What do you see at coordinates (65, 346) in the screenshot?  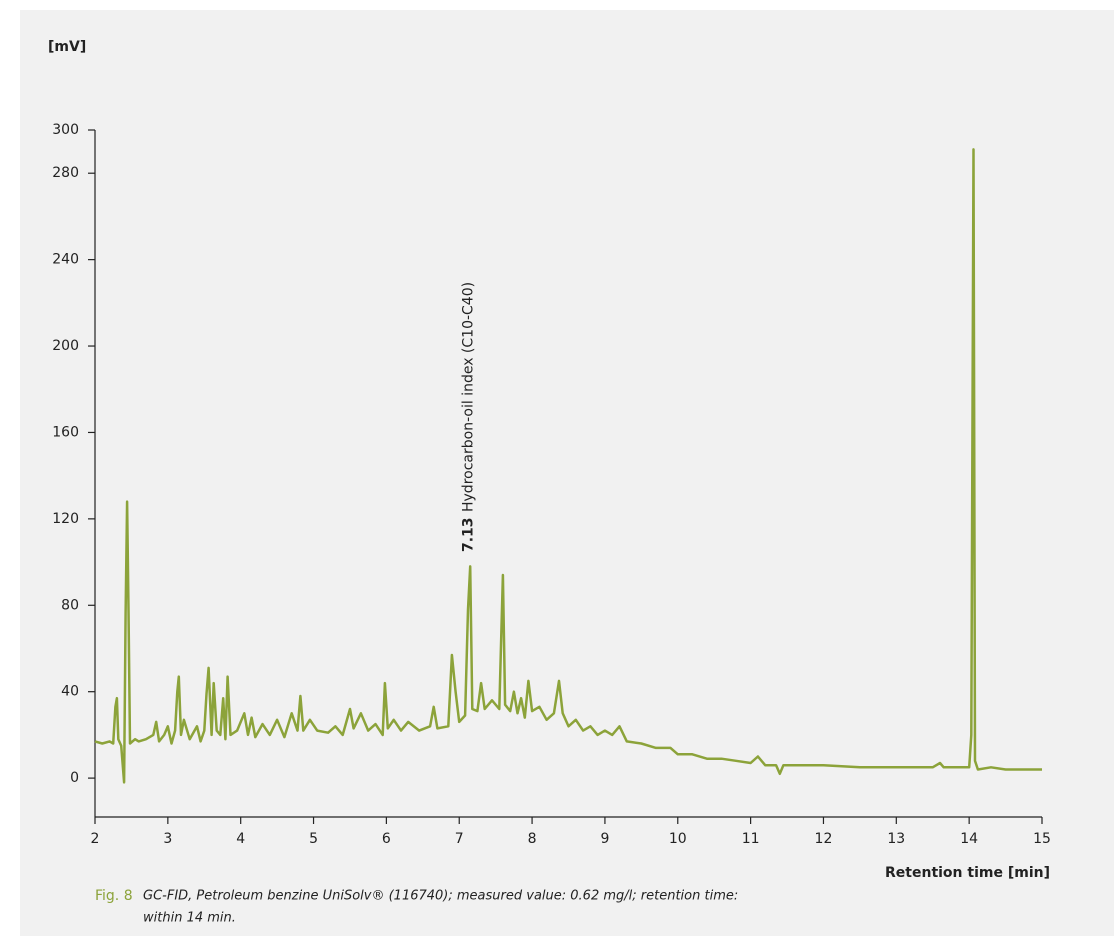 I see `y-tick-label: 200` at bounding box center [65, 346].